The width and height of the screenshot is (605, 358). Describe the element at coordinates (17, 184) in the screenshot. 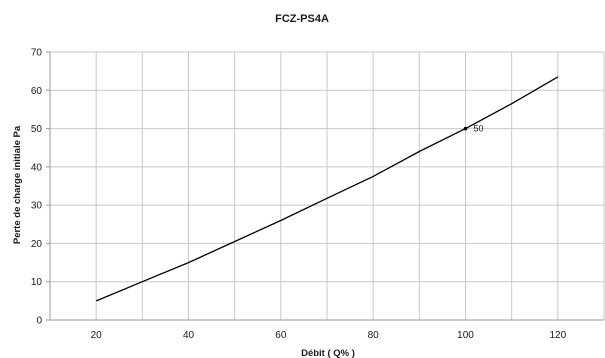

I see `y-axis-label: Perte de charge initiale Pa` at that location.